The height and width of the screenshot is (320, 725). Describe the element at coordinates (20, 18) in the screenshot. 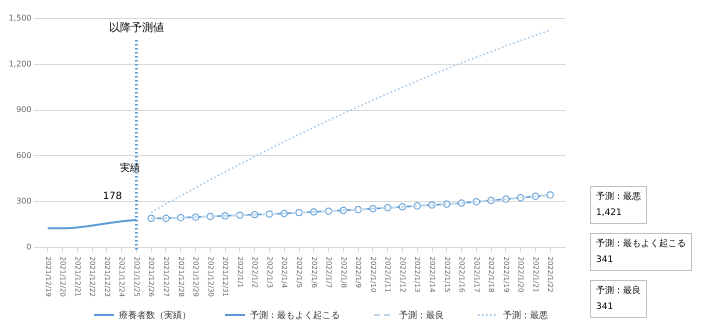

I see `y-tick-label: 1,500` at that location.